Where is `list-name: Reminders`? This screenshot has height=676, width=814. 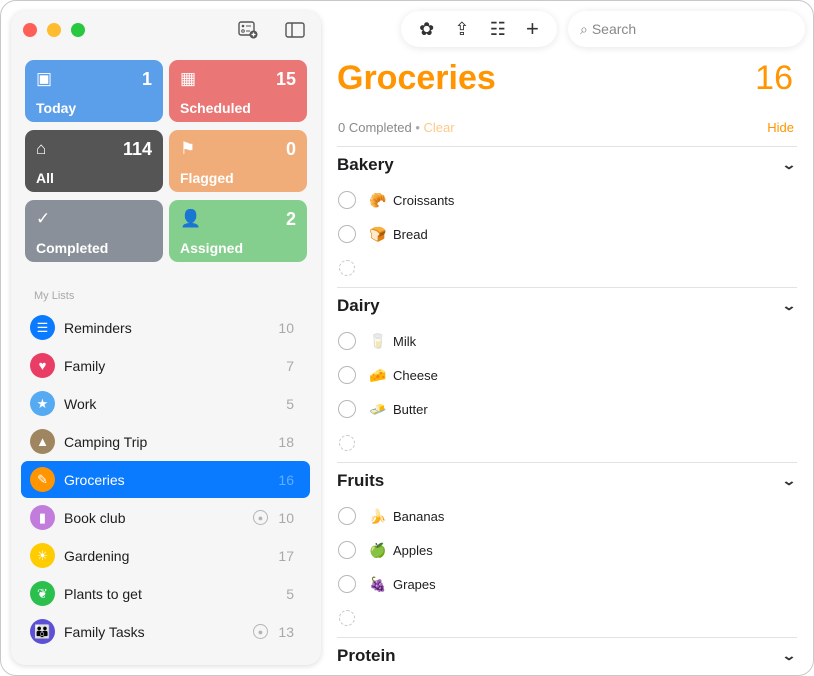 list-name: Reminders is located at coordinates (98, 327).